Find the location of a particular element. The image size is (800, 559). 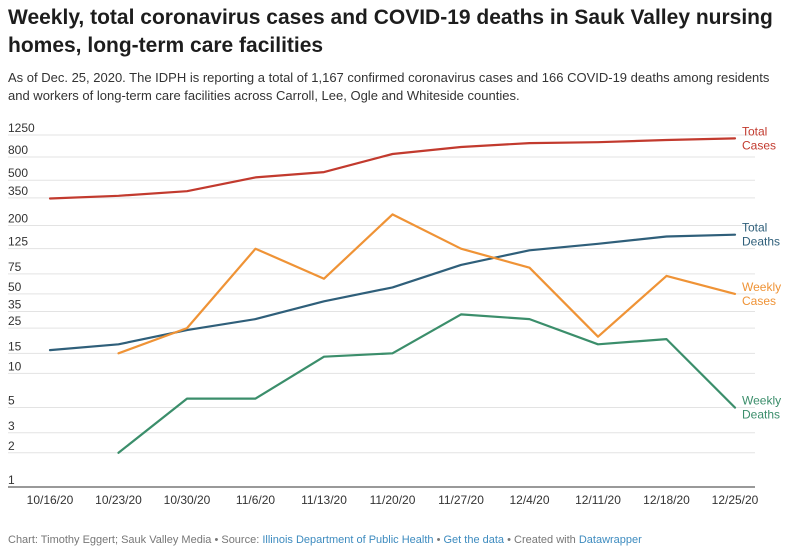

y-tick-label: 10 is located at coordinates (15, 366).